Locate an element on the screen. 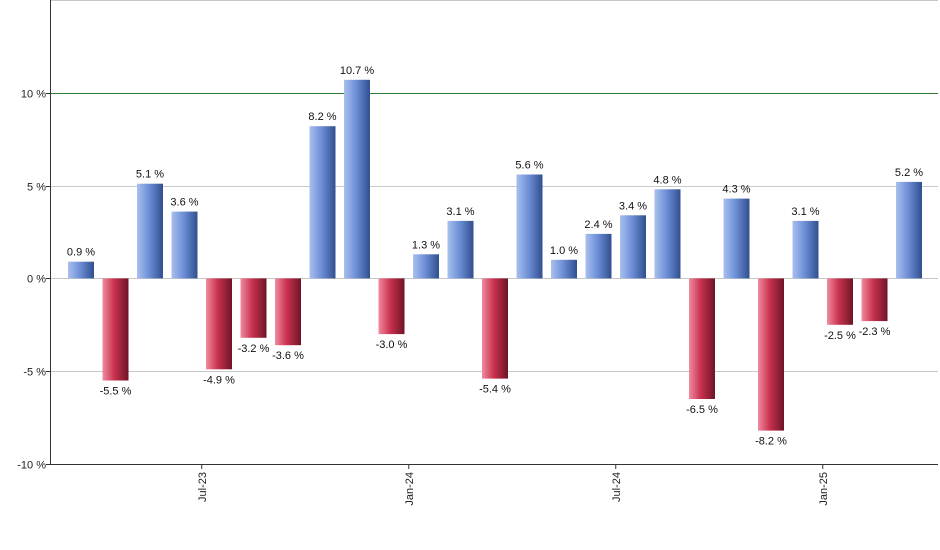  x-tick-label: Jul-23 is located at coordinates (203, 487).